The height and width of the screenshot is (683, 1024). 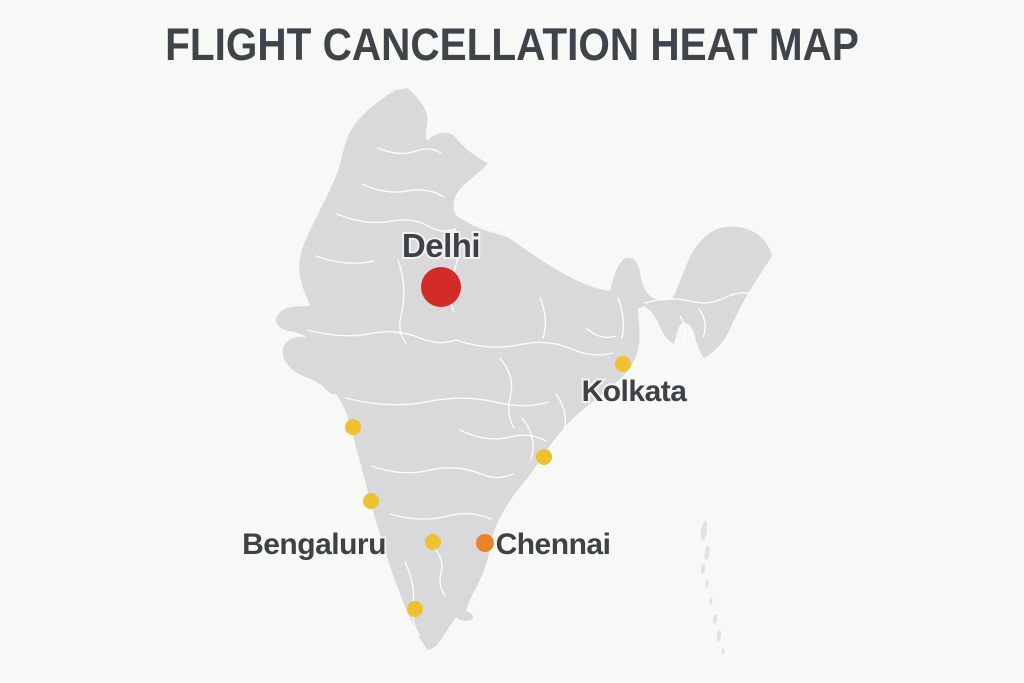 I want to click on andaman-islands, so click(x=712, y=587).